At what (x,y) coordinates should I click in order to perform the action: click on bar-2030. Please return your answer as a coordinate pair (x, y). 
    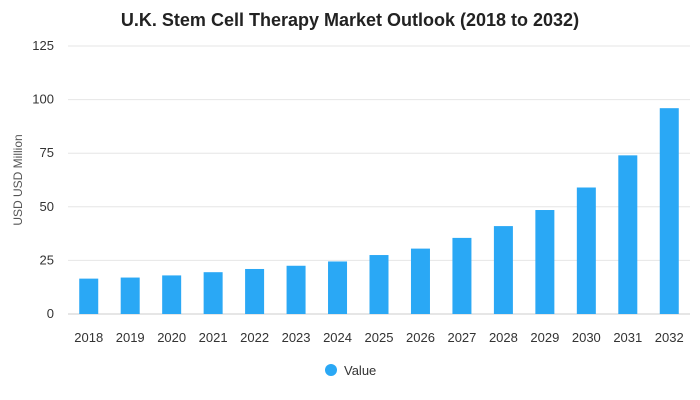
    Looking at the image, I should click on (586, 250).